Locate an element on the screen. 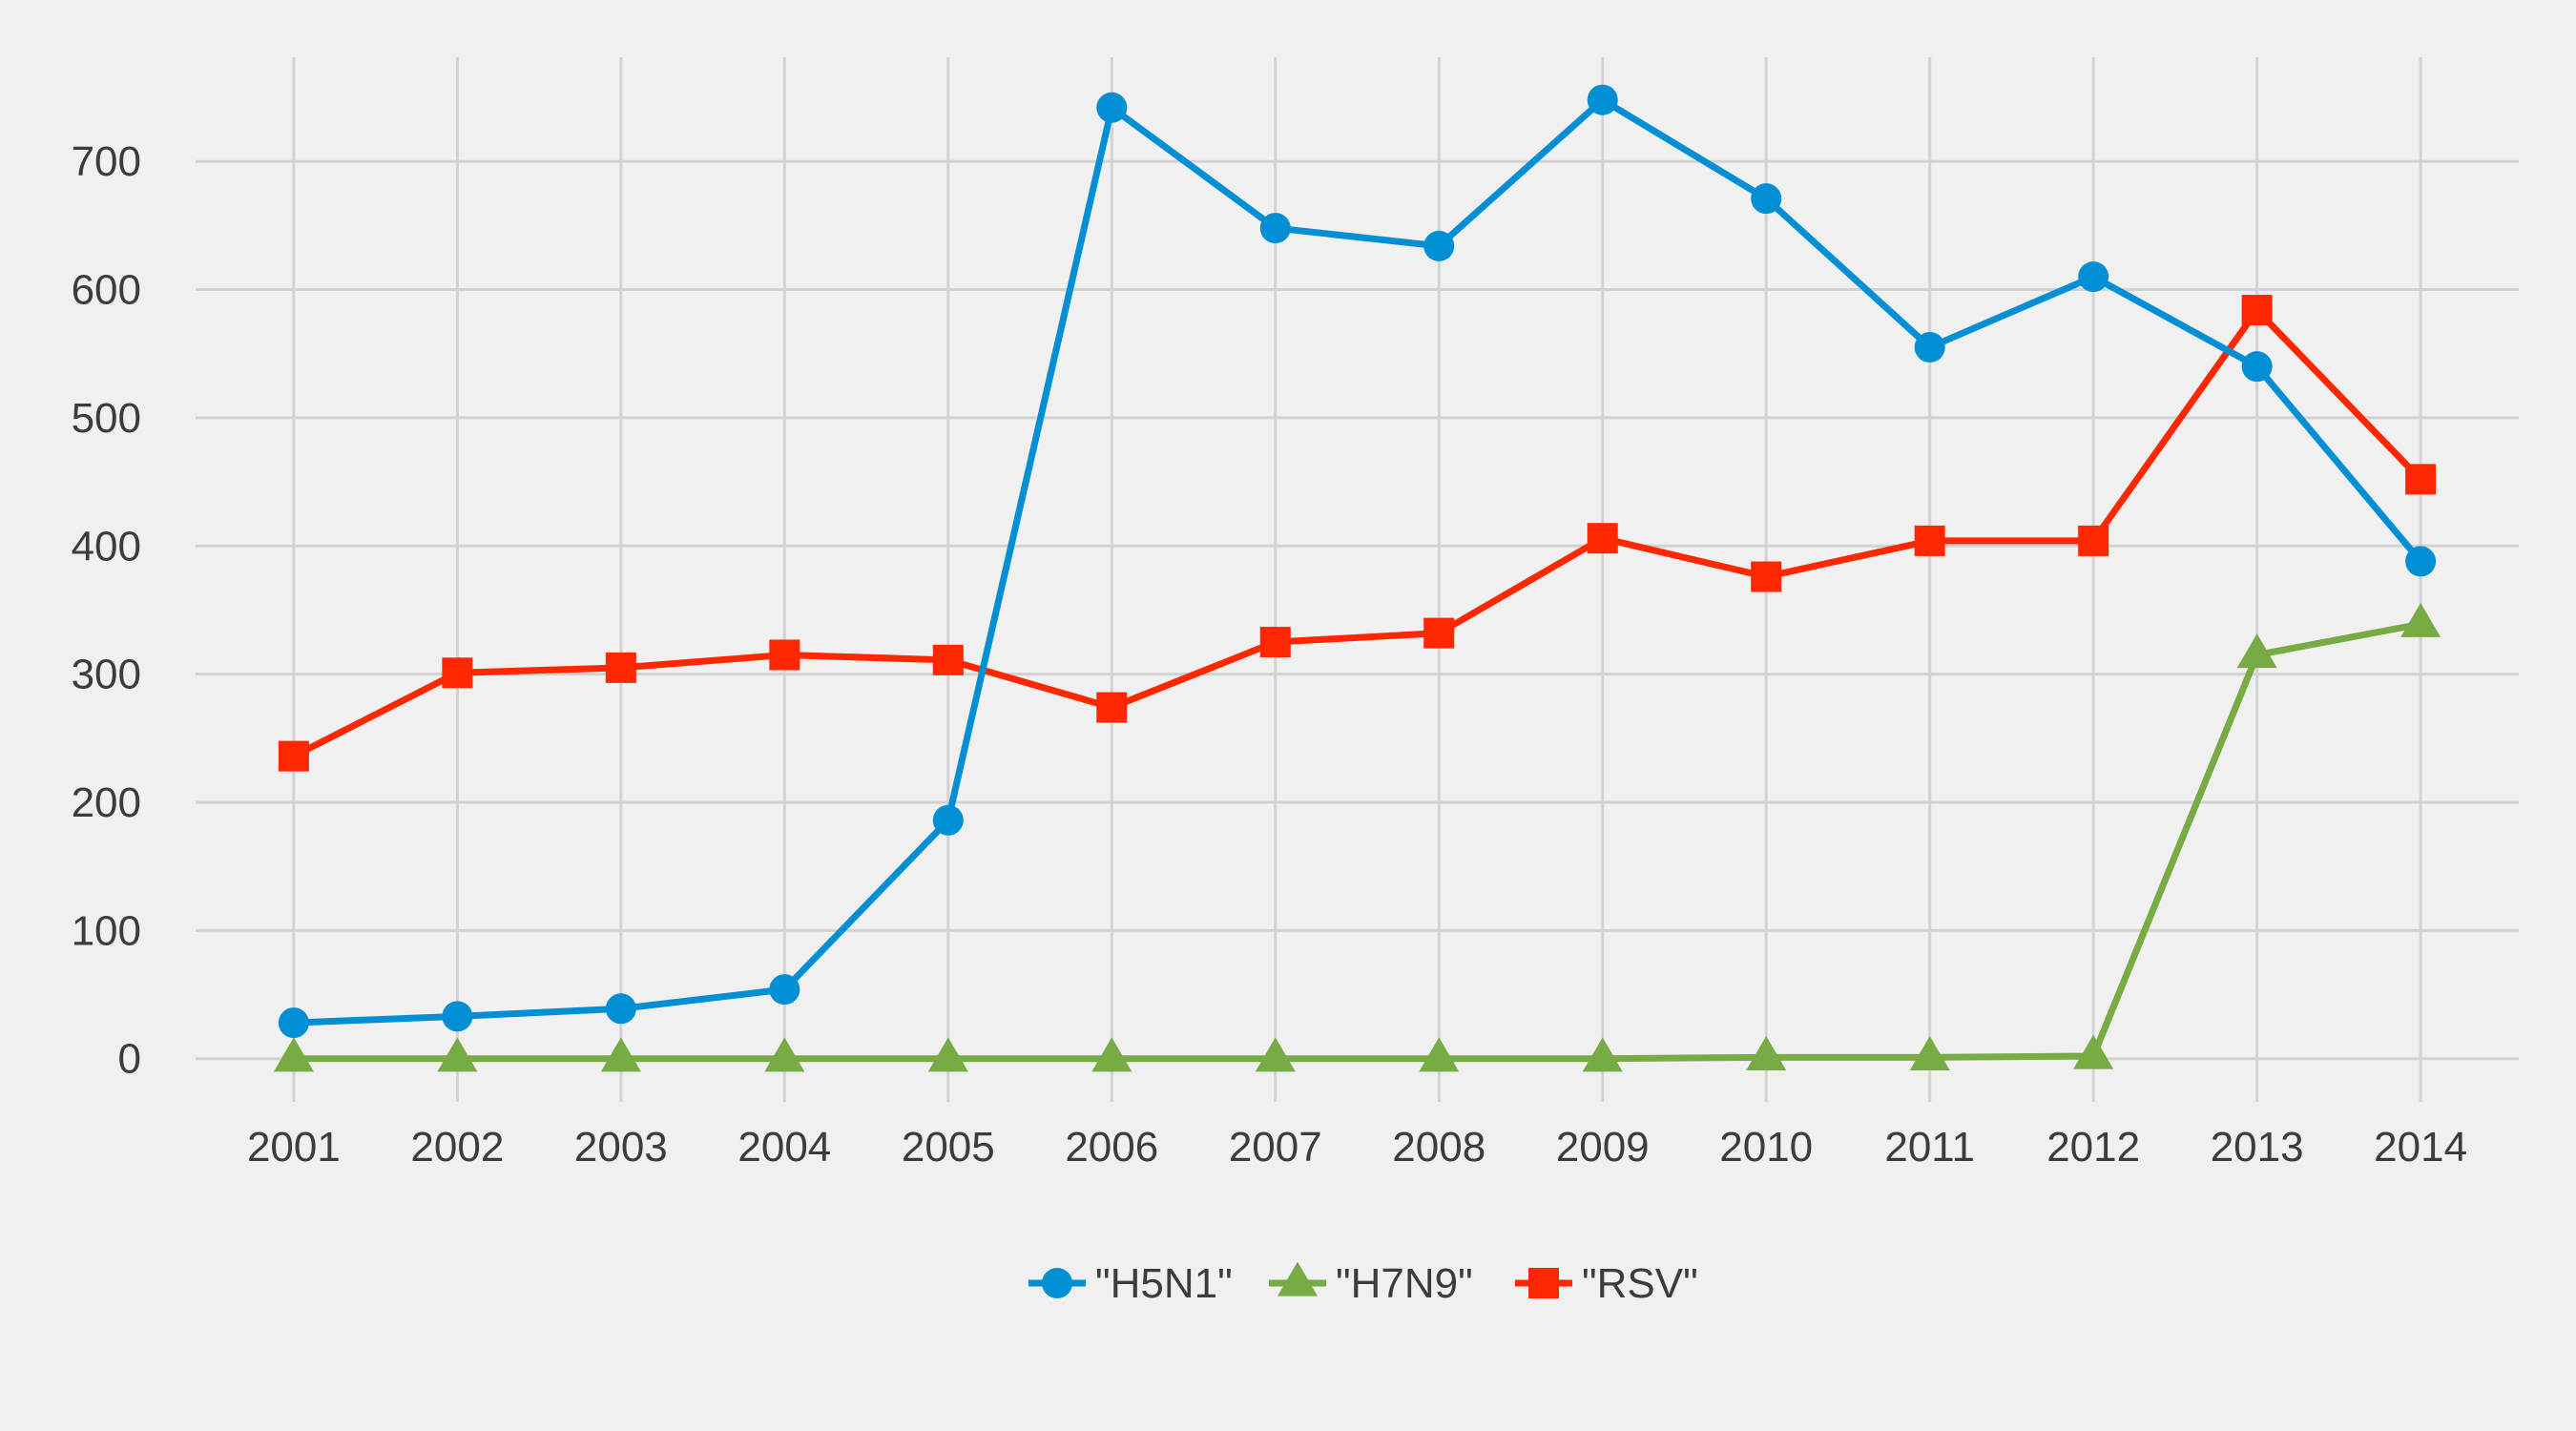 The width and height of the screenshot is (2576, 1431). y-tick-label: 300 is located at coordinates (106, 675).